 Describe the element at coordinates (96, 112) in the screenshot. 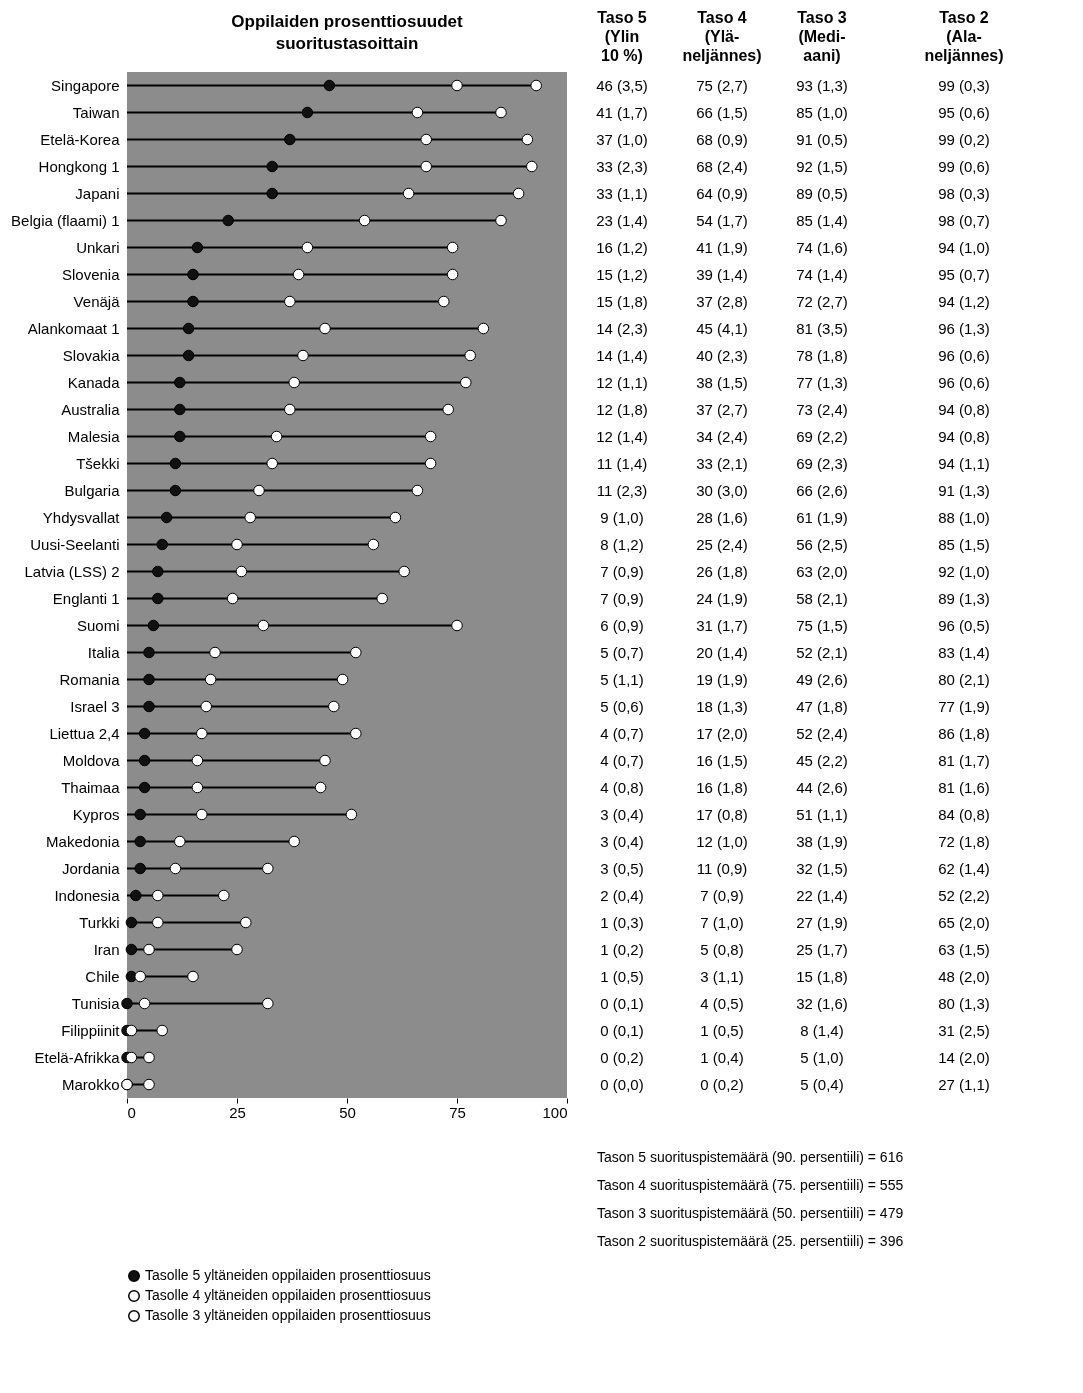

I see `y-tick-label: Taiwan` at that location.